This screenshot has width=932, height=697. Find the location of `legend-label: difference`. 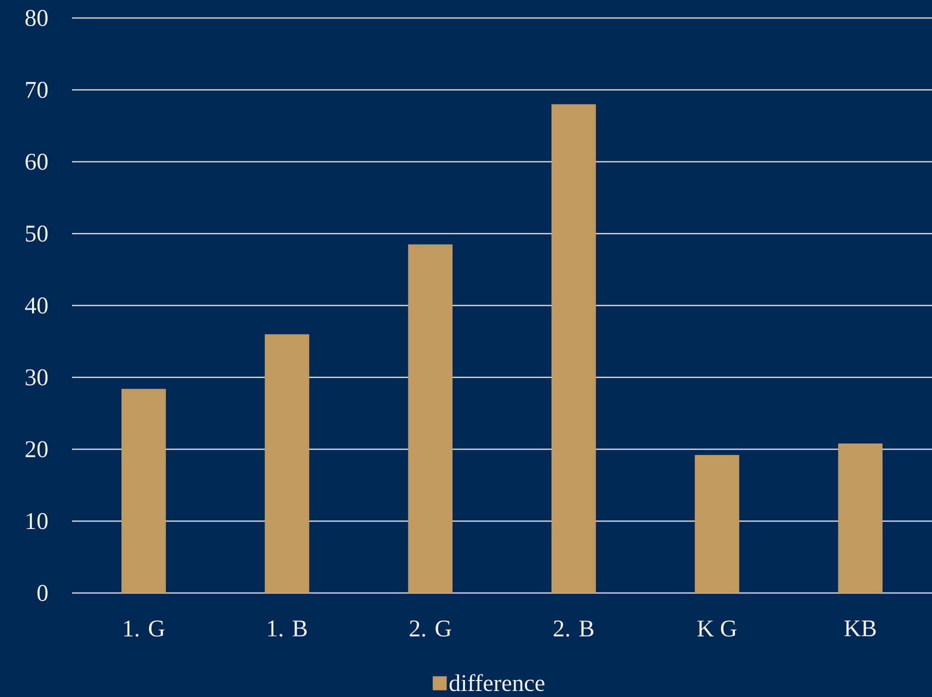

legend-label: difference is located at coordinates (497, 683).